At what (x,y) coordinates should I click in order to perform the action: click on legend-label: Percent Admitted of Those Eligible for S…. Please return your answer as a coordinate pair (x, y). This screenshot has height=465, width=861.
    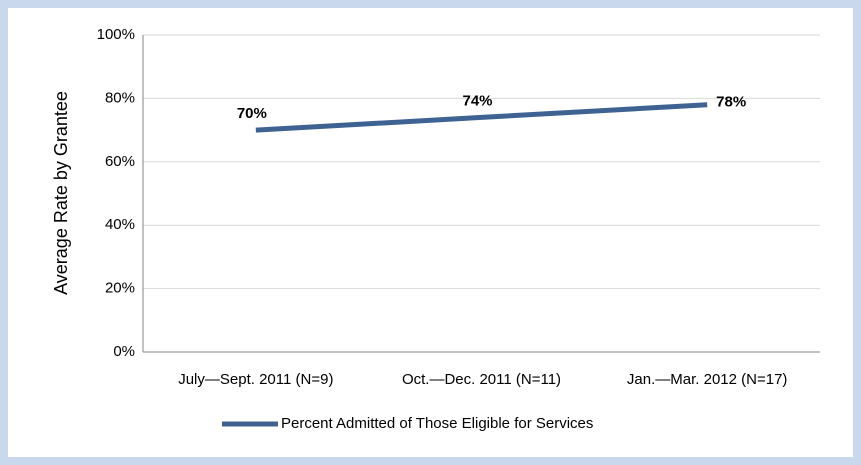
    Looking at the image, I should click on (437, 423).